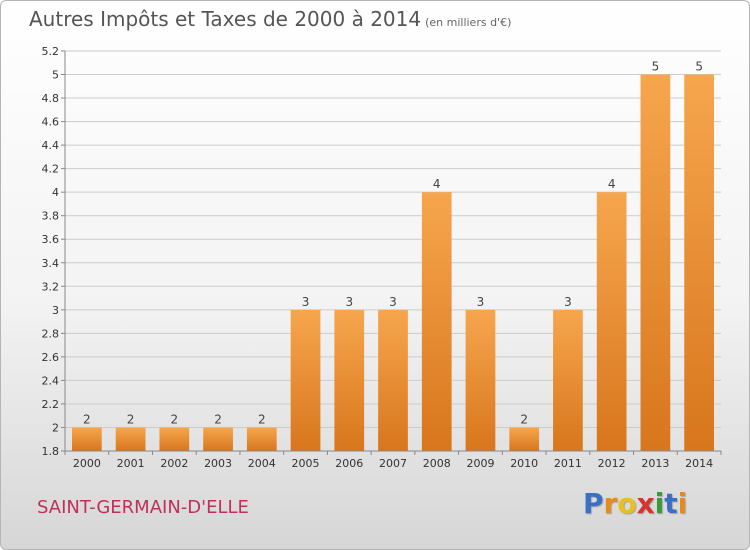 The height and width of the screenshot is (550, 750). Describe the element at coordinates (468, 22) in the screenshot. I see `chart-title-unit: (en milliers d'€)` at that location.